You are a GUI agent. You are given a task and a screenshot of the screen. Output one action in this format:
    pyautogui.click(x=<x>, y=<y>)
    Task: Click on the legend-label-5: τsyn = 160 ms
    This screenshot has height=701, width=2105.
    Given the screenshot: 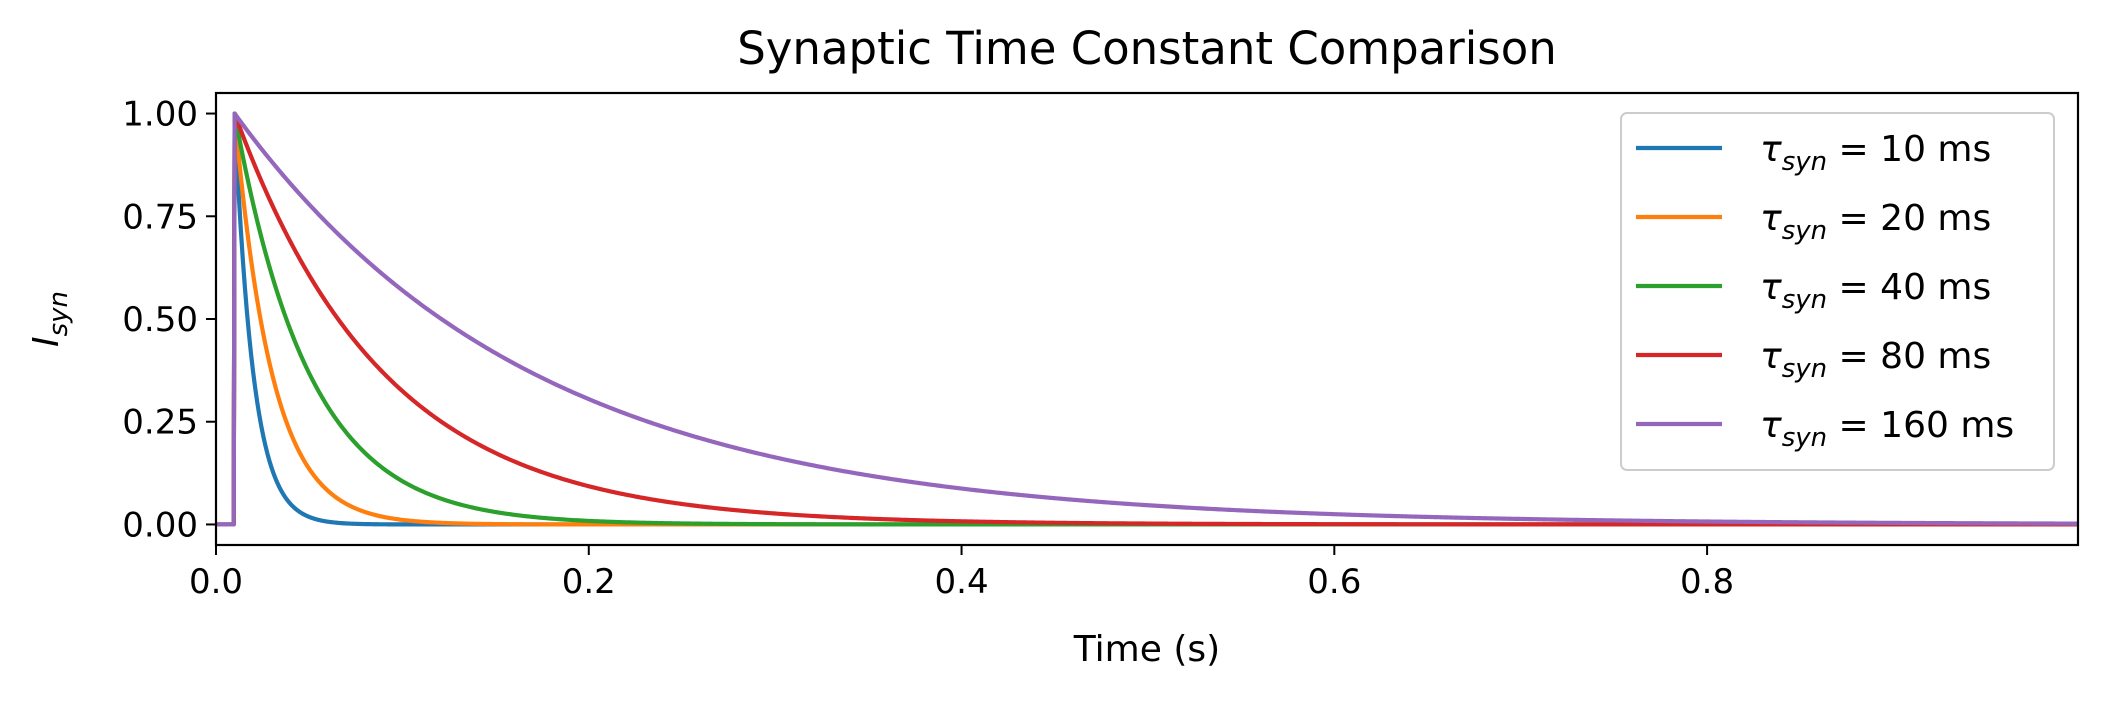 What is the action you would take?
    pyautogui.click(x=1887, y=429)
    